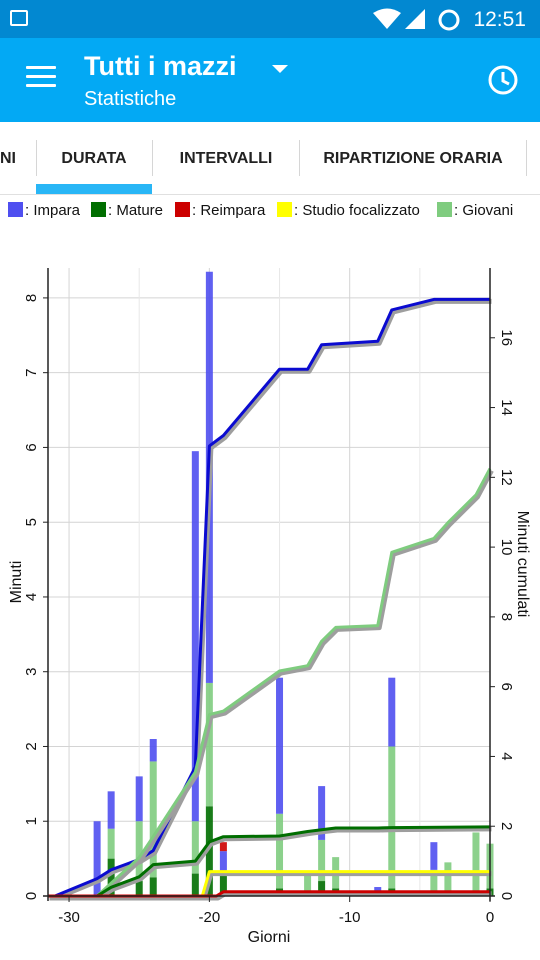  I want to click on series-shadow-mature, so click(294, 863).